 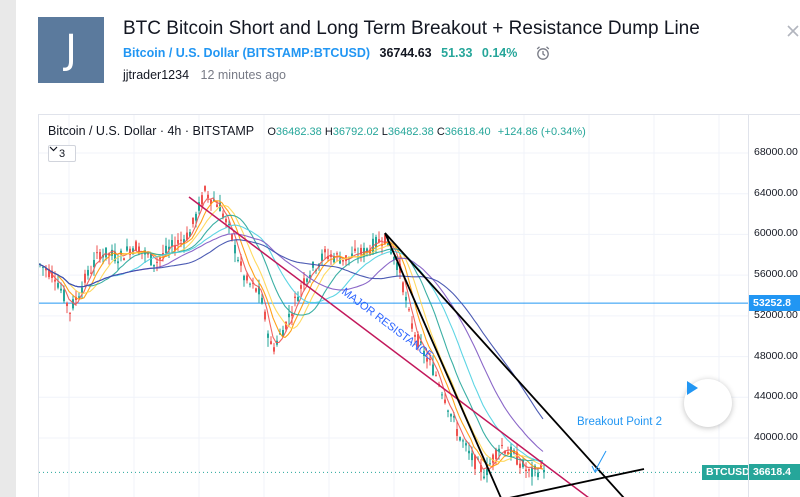 I want to click on author-row: jjtrader1234 12 minutes ago, so click(x=204, y=75).